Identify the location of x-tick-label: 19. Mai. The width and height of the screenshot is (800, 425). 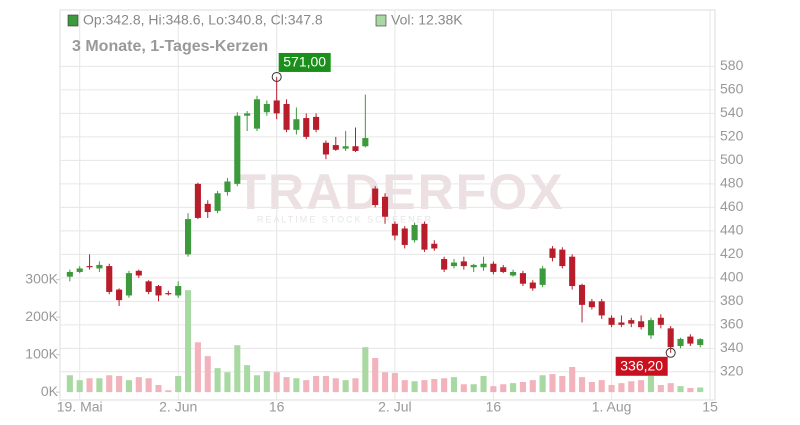
(80, 407).